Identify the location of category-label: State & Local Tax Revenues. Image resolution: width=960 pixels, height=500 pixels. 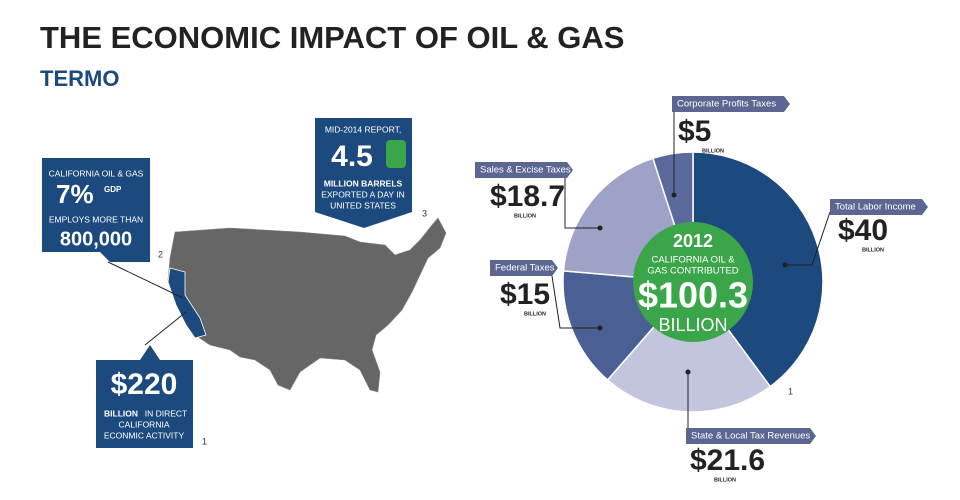
(750, 436).